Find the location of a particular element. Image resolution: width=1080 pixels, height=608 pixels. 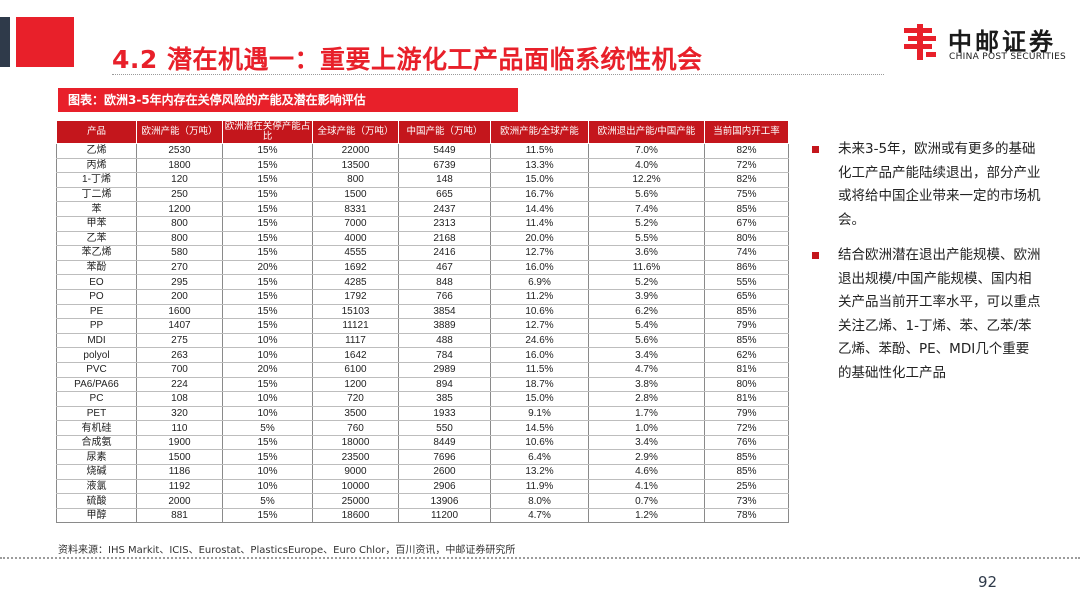

table-cell: 3.9% is located at coordinates (646, 297).